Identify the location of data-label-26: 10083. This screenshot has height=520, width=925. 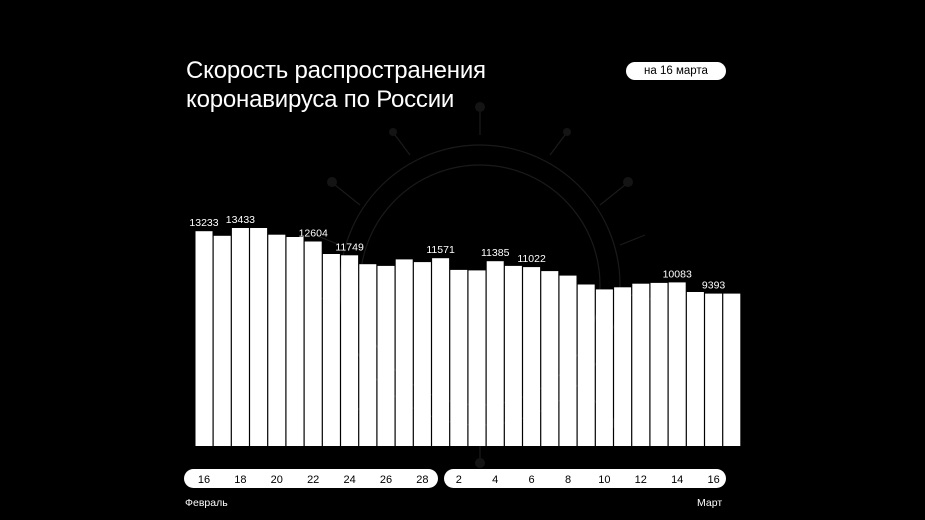
(677, 274).